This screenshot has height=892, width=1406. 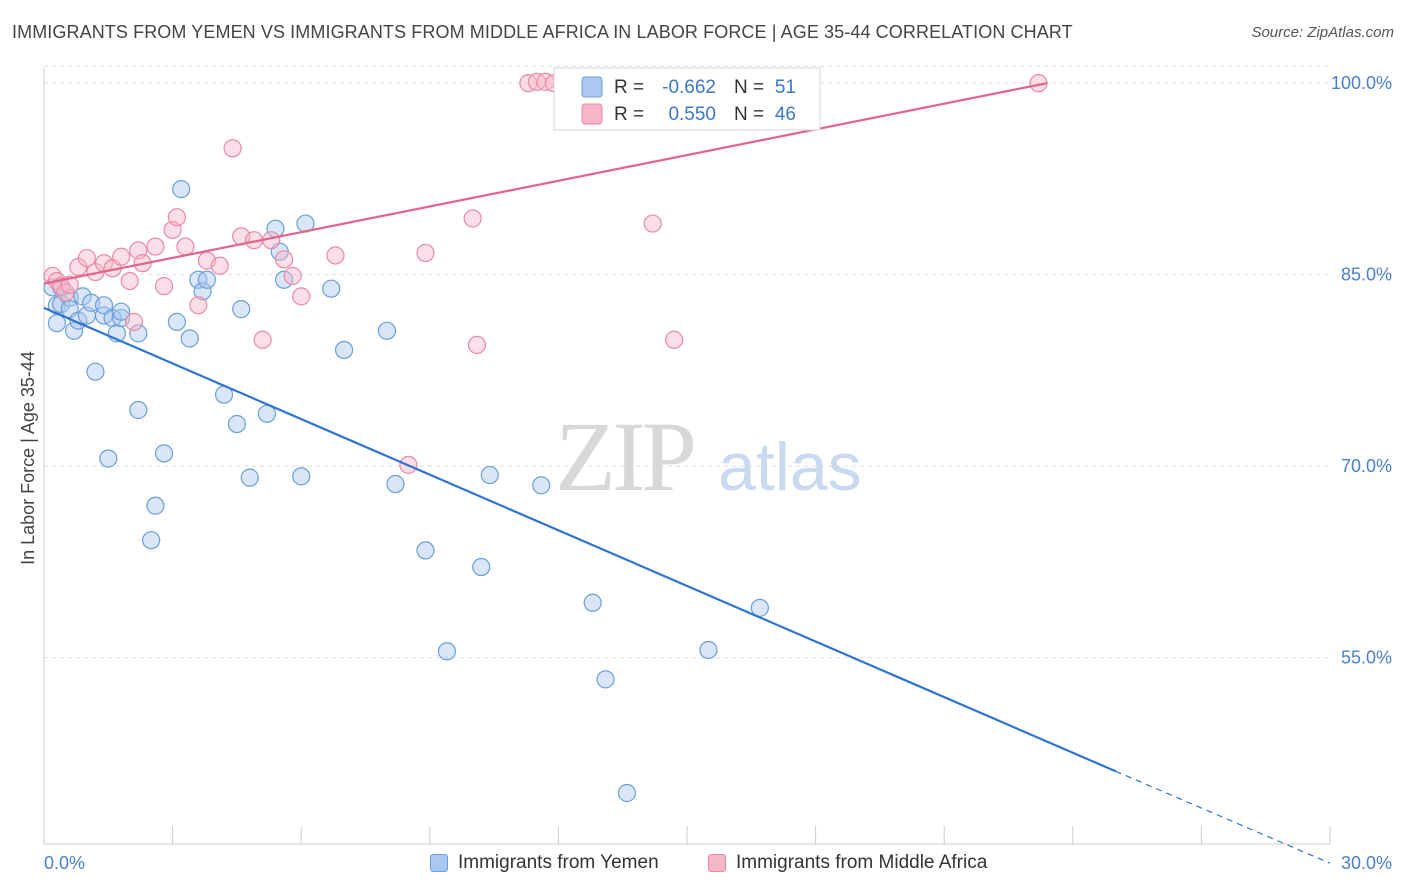 I want to click on yemen-trend-line-extension, so click(x=1223, y=817).